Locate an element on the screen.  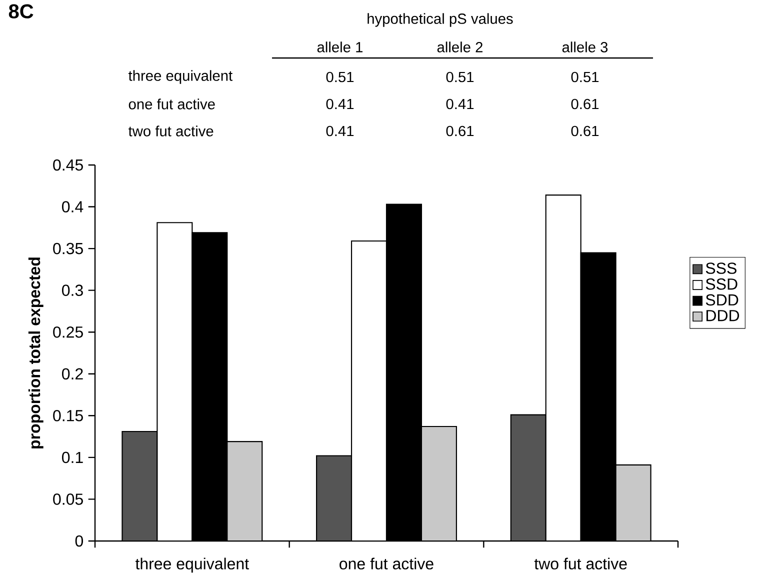
y-tick-label: 0.1 is located at coordinates (72, 458).